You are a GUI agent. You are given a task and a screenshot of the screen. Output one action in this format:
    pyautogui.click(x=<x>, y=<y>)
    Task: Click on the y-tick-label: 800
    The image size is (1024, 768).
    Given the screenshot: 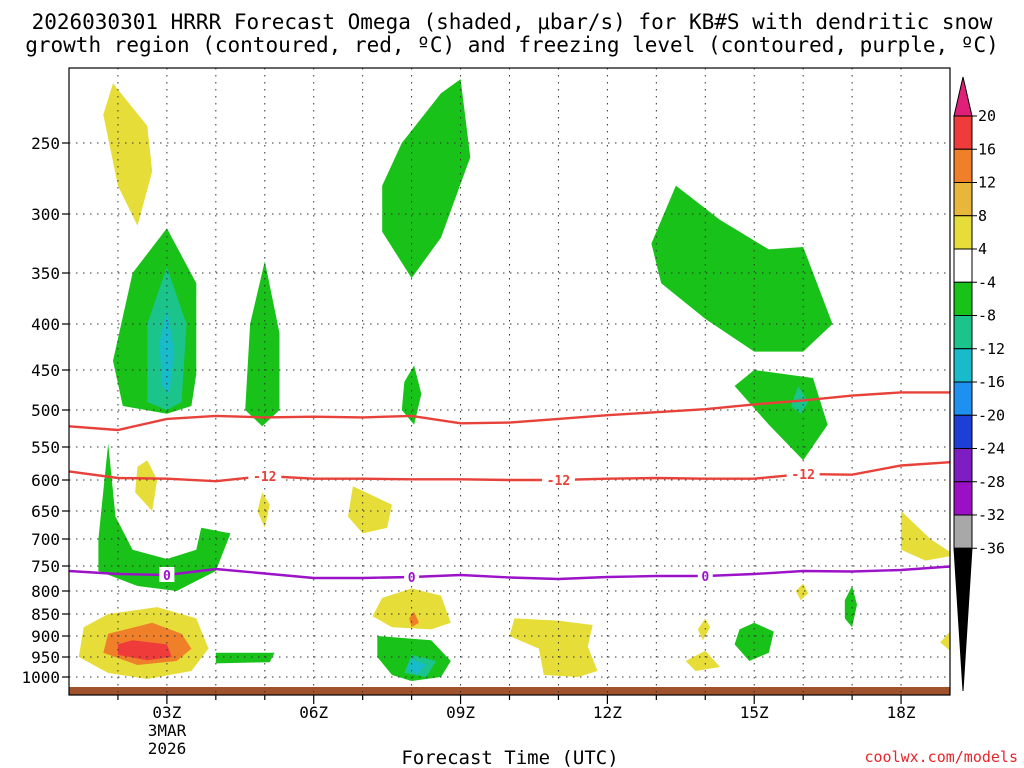 What is the action you would take?
    pyautogui.click(x=45, y=591)
    